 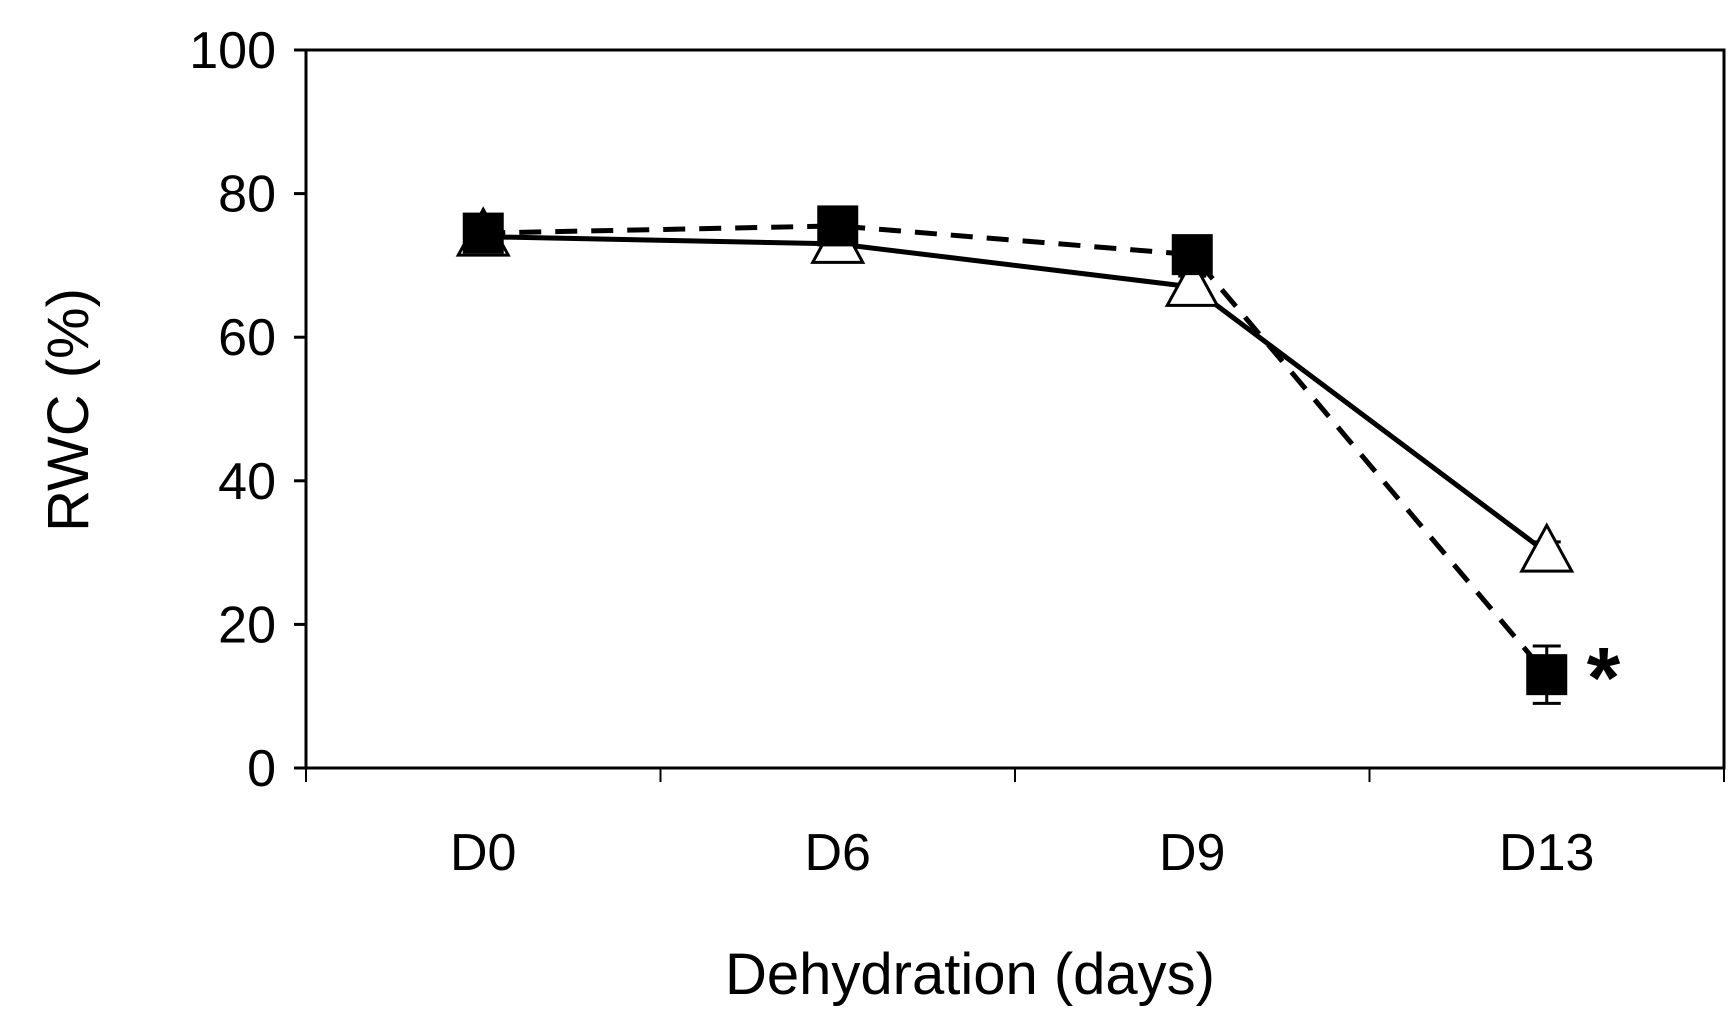 What do you see at coordinates (247, 625) in the screenshot?
I see `y-tick-label: 20` at bounding box center [247, 625].